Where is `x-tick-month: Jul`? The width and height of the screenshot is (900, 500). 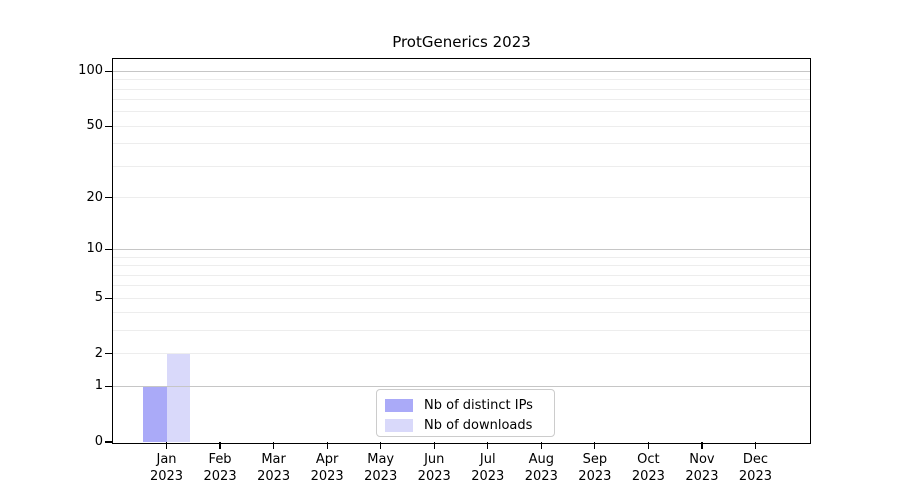 x-tick-month: Jul is located at coordinates (487, 459).